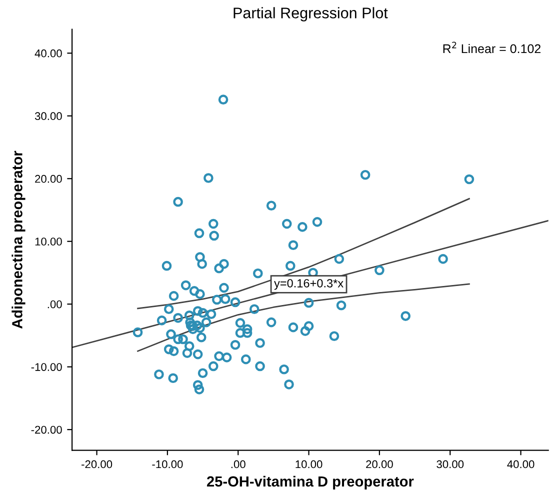  I want to click on y-axis-title: Adiponectina preoperator, so click(19, 239).